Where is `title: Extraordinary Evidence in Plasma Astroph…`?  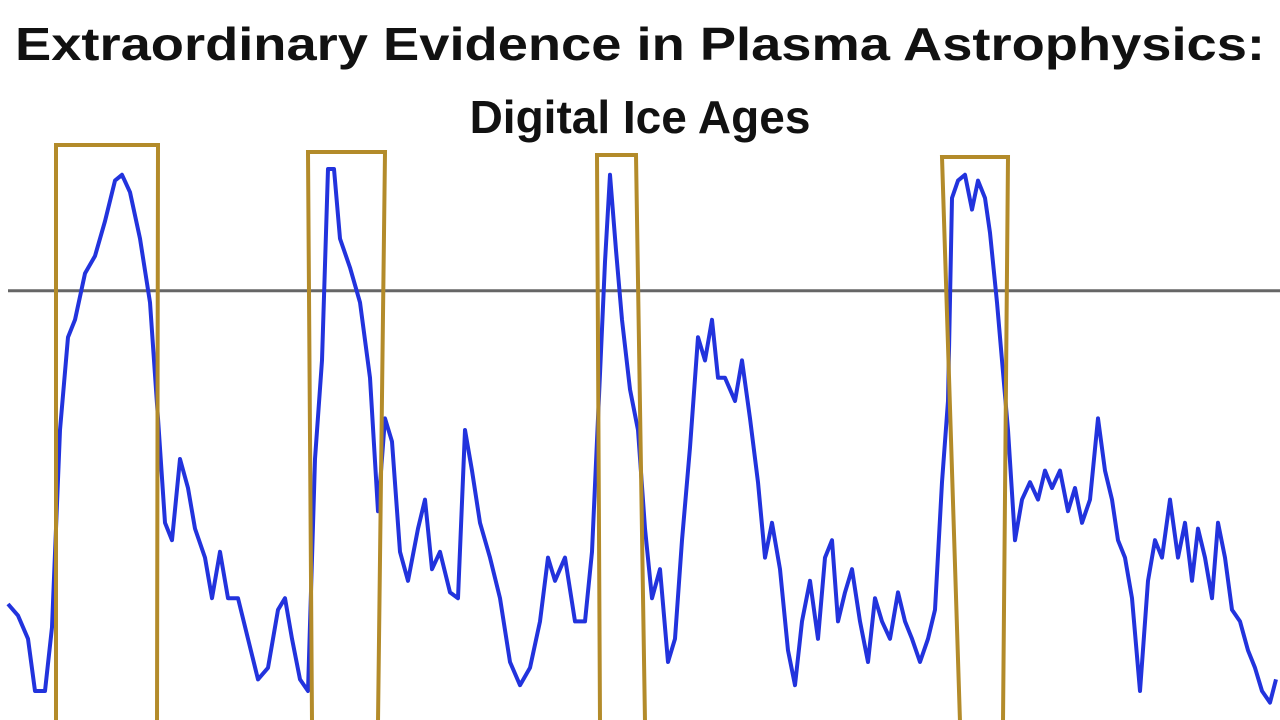 title: Extraordinary Evidence in Plasma Astroph… is located at coordinates (640, 44).